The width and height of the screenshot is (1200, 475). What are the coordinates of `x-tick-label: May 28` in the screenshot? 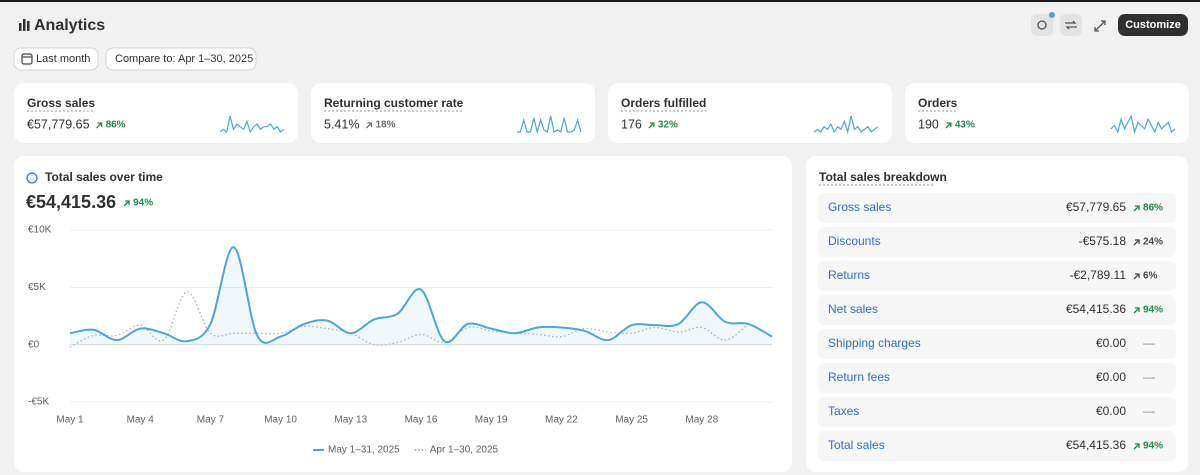 It's located at (701, 420).